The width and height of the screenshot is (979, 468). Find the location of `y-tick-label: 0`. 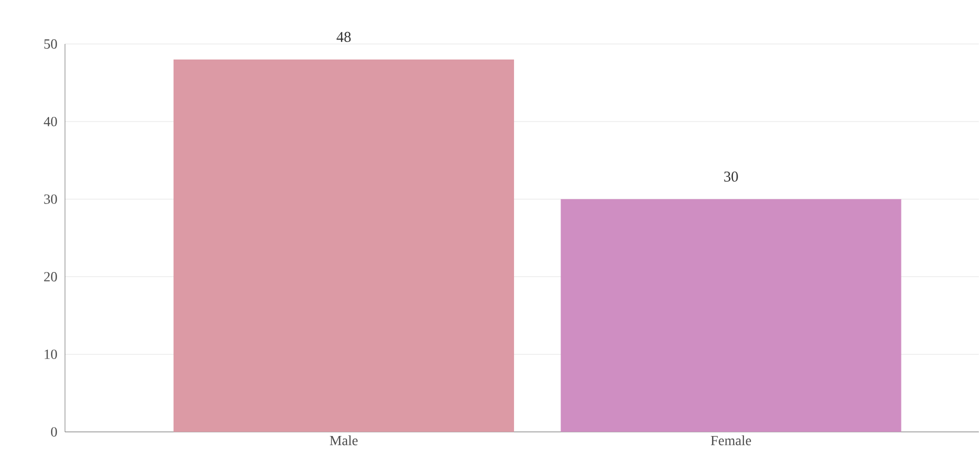

y-tick-label: 0 is located at coordinates (54, 432).